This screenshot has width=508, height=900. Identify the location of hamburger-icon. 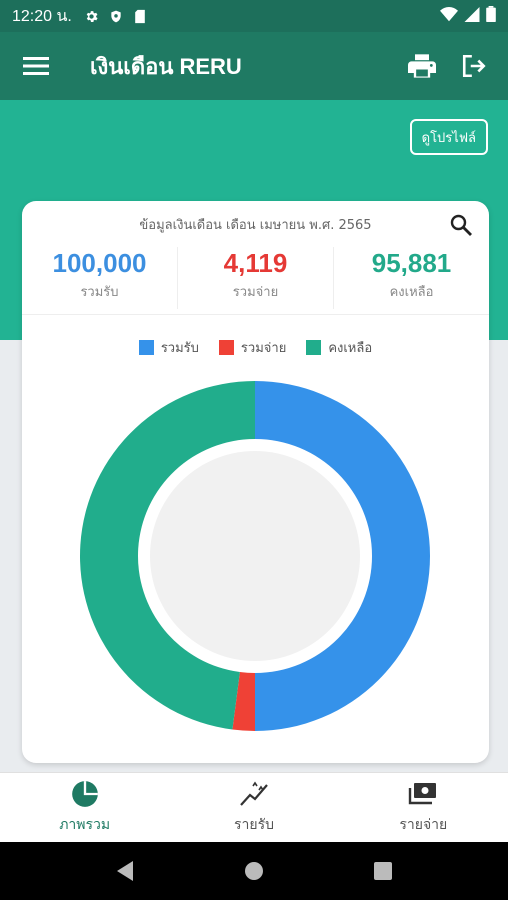
(36, 66).